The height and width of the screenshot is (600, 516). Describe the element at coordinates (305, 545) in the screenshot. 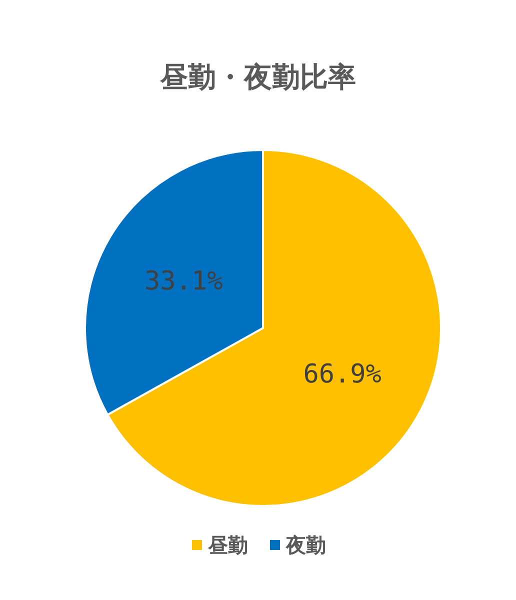

I see `legend-label: 夜勤` at that location.